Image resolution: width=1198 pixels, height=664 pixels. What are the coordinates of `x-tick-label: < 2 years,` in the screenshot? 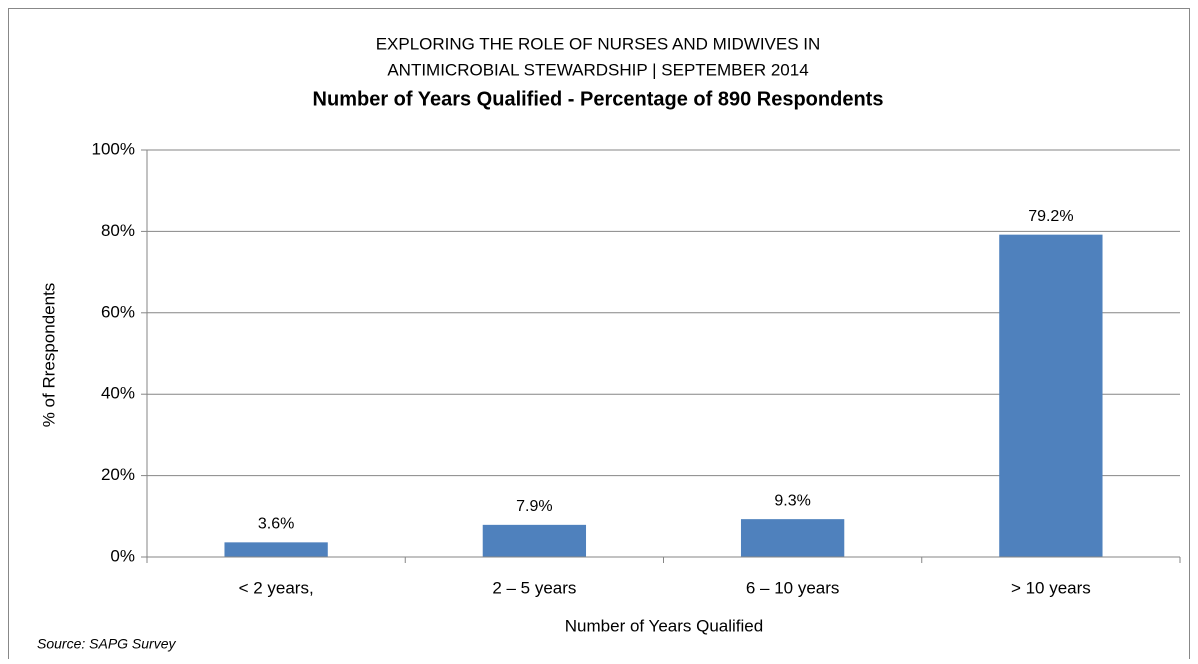 It's located at (276, 587).